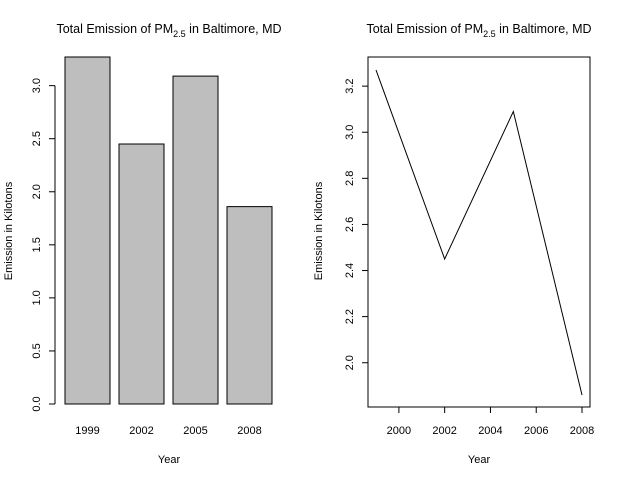  Describe the element at coordinates (179, 34) in the screenshot. I see `bar-chart-title-subscript: 2.5` at that location.